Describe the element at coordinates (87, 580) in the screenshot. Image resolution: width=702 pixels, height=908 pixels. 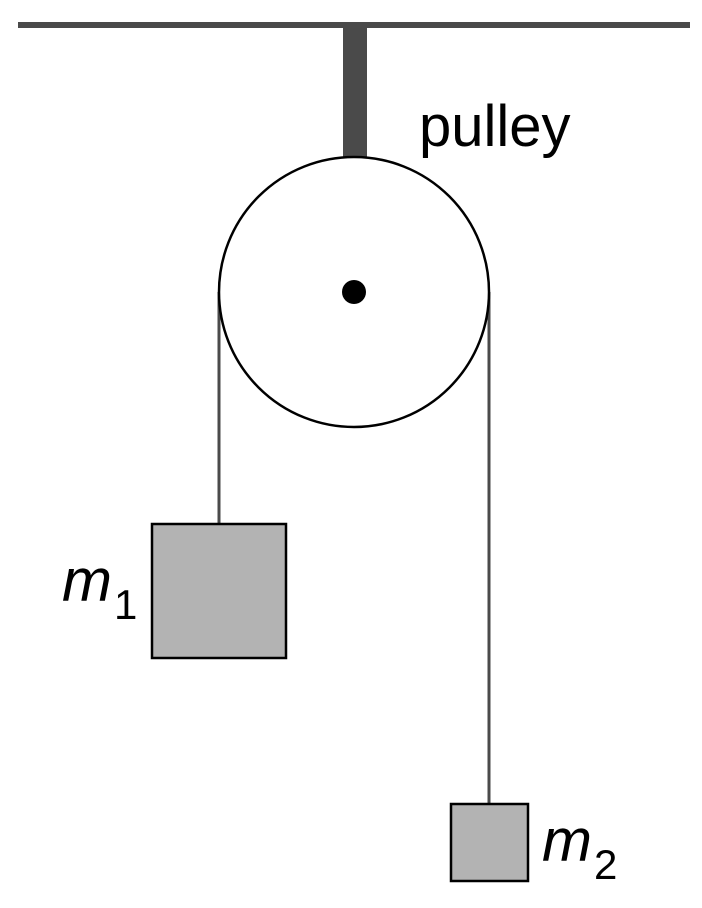
I see `mass1-symbol: m` at that location.